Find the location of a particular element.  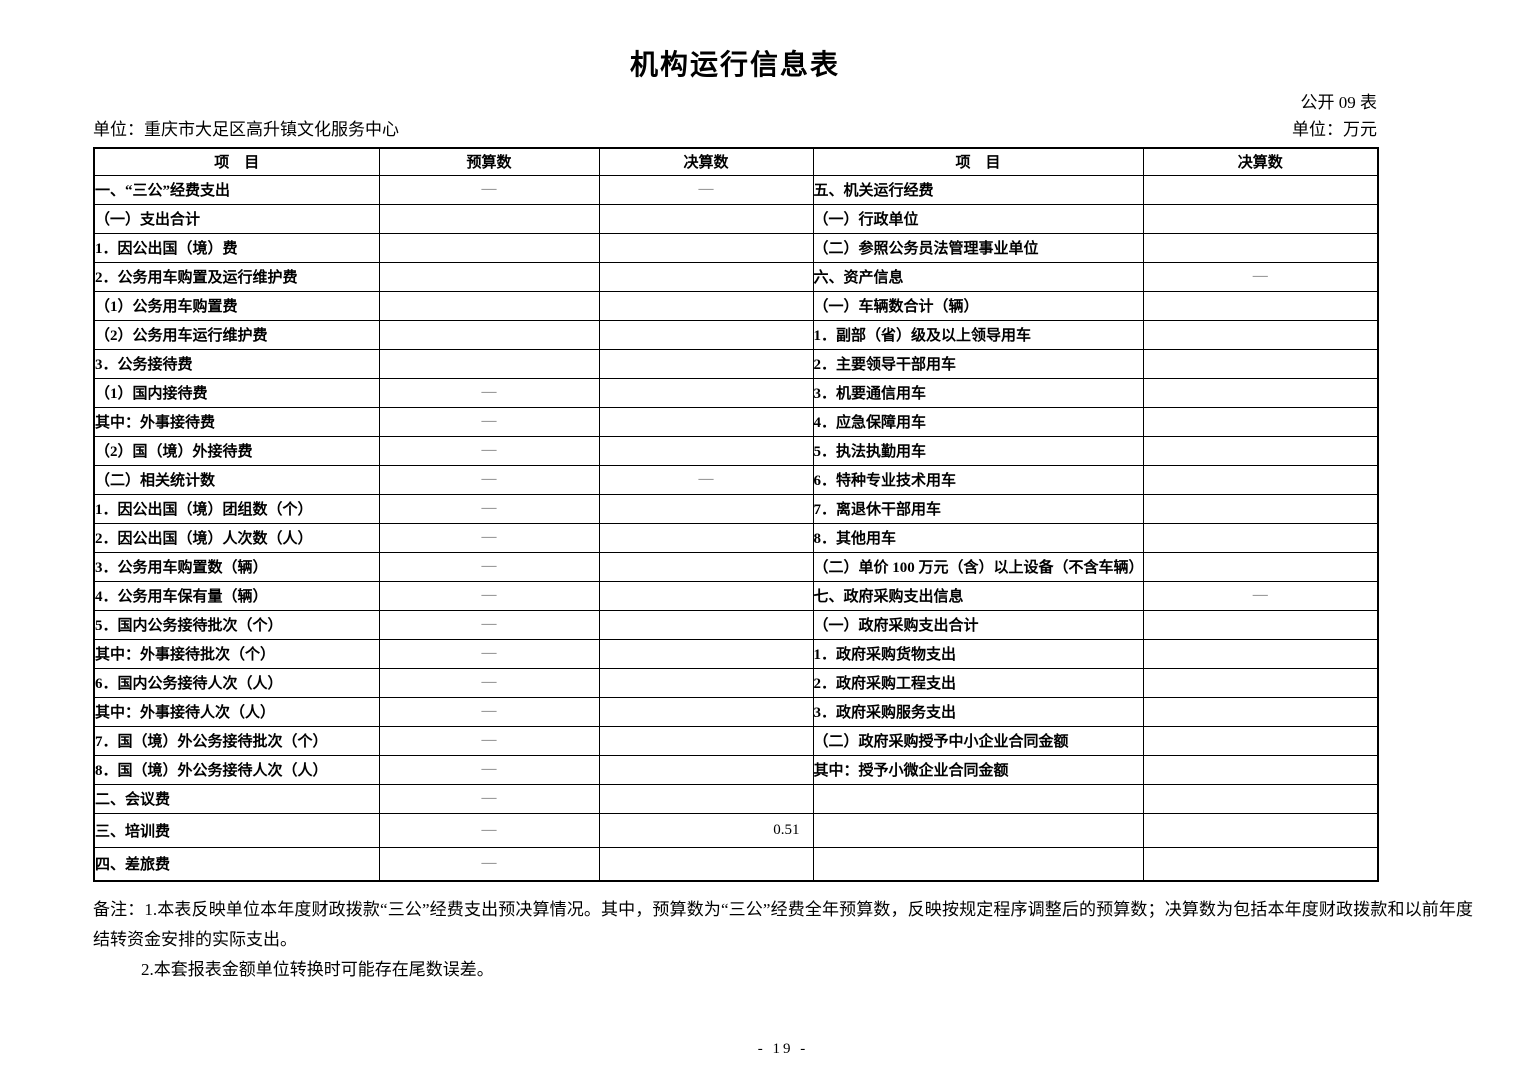

table-row: 1．因公出国（境）费 （二）参照公务员法管理事业单位 is located at coordinates (736, 247).